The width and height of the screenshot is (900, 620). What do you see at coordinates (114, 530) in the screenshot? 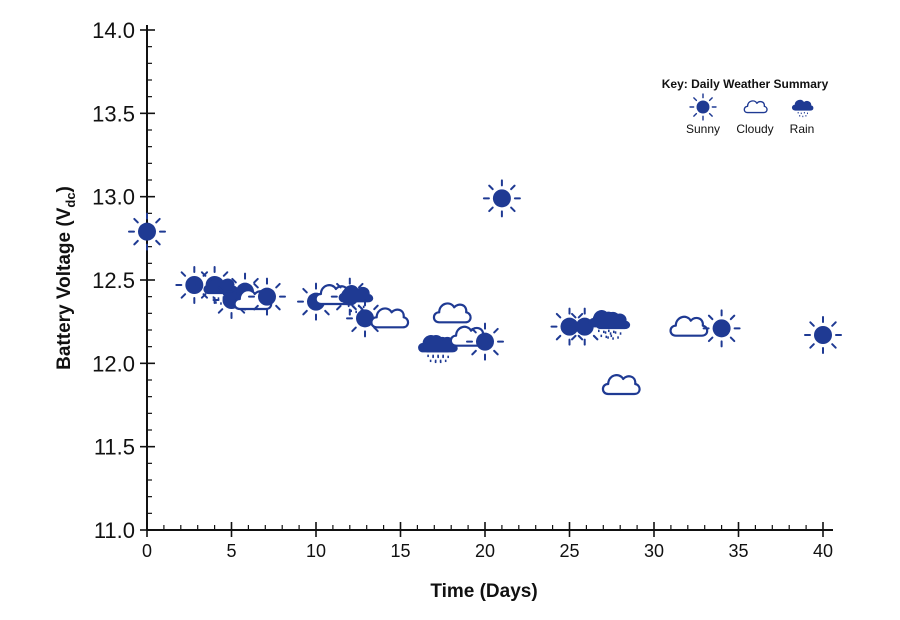
I see `y-tick-label: 11.0` at bounding box center [114, 530].